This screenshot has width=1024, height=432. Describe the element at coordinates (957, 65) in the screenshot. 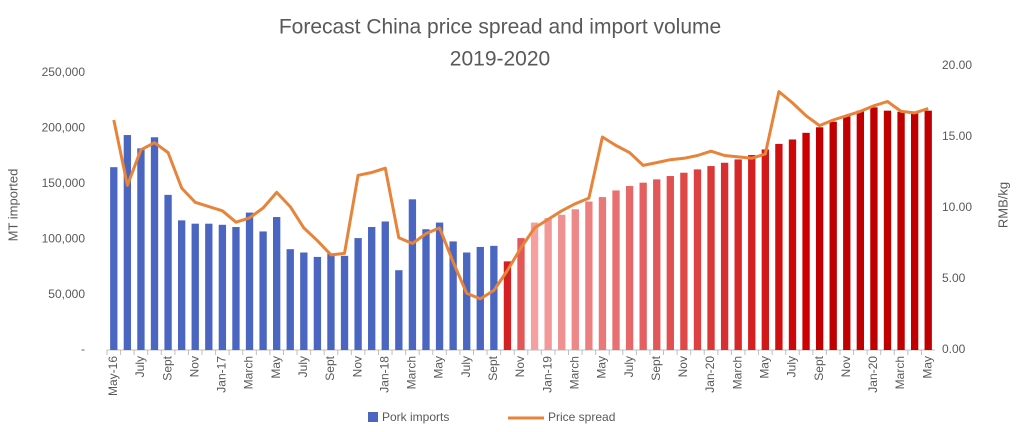

I see `y2-tick-label: 20.00` at that location.